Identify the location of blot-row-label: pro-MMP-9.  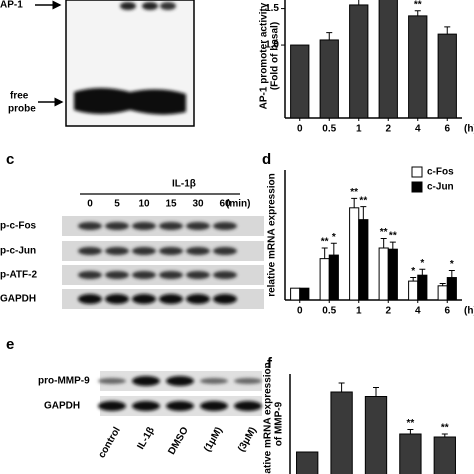
(64, 381).